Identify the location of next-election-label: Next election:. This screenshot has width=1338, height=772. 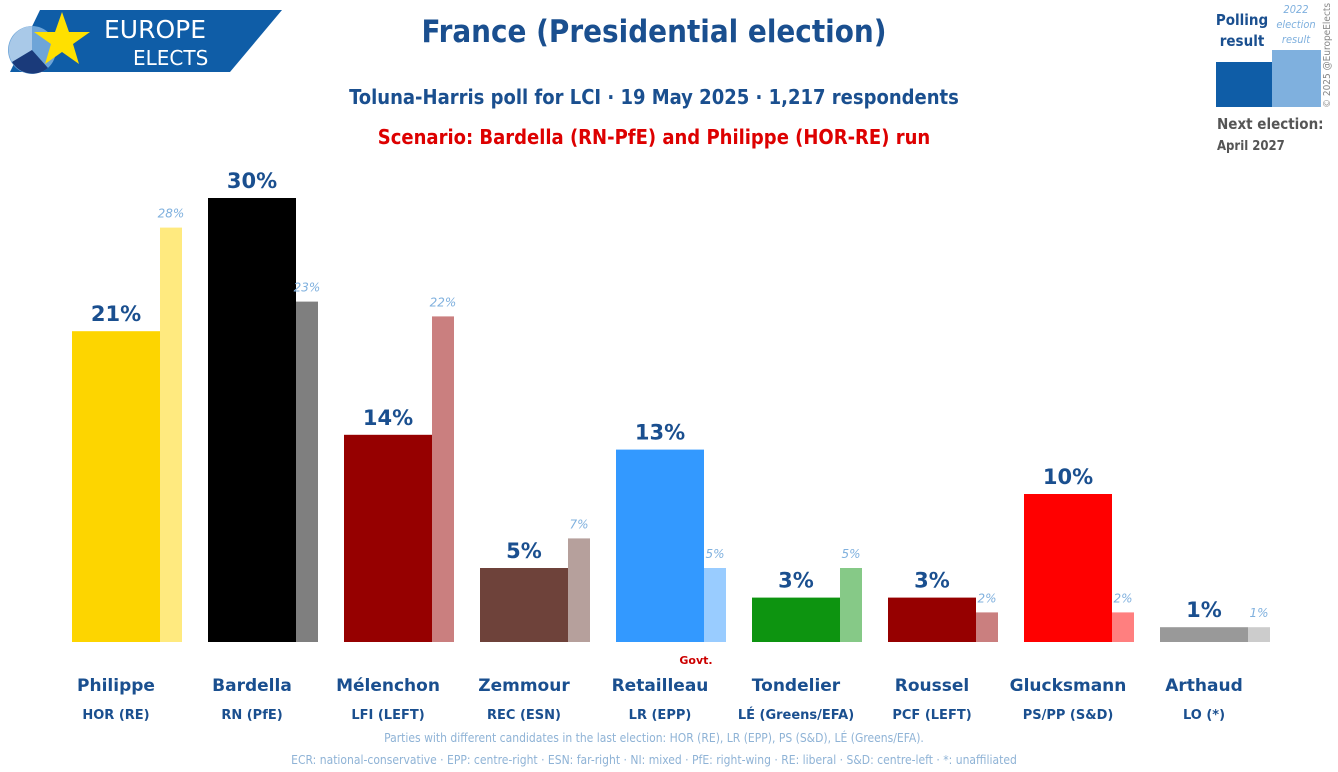
(1270, 124).